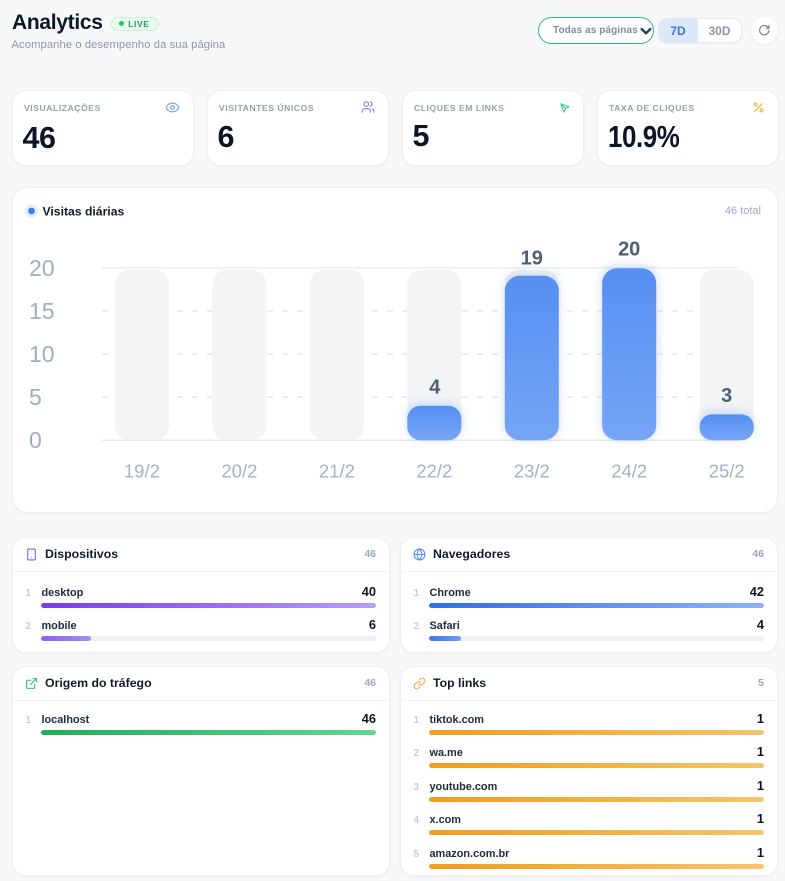  I want to click on svg-text: 23/2, so click(532, 471).